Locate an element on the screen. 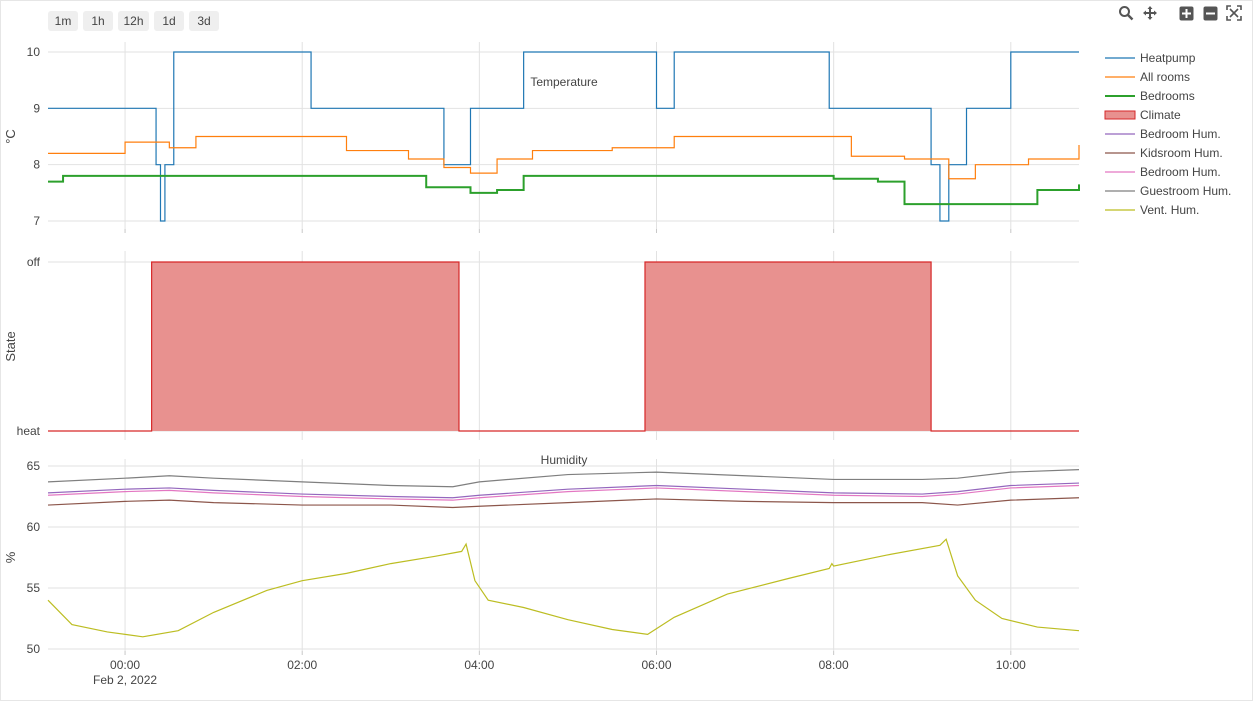  modebar is located at coordinates (1180, 13).